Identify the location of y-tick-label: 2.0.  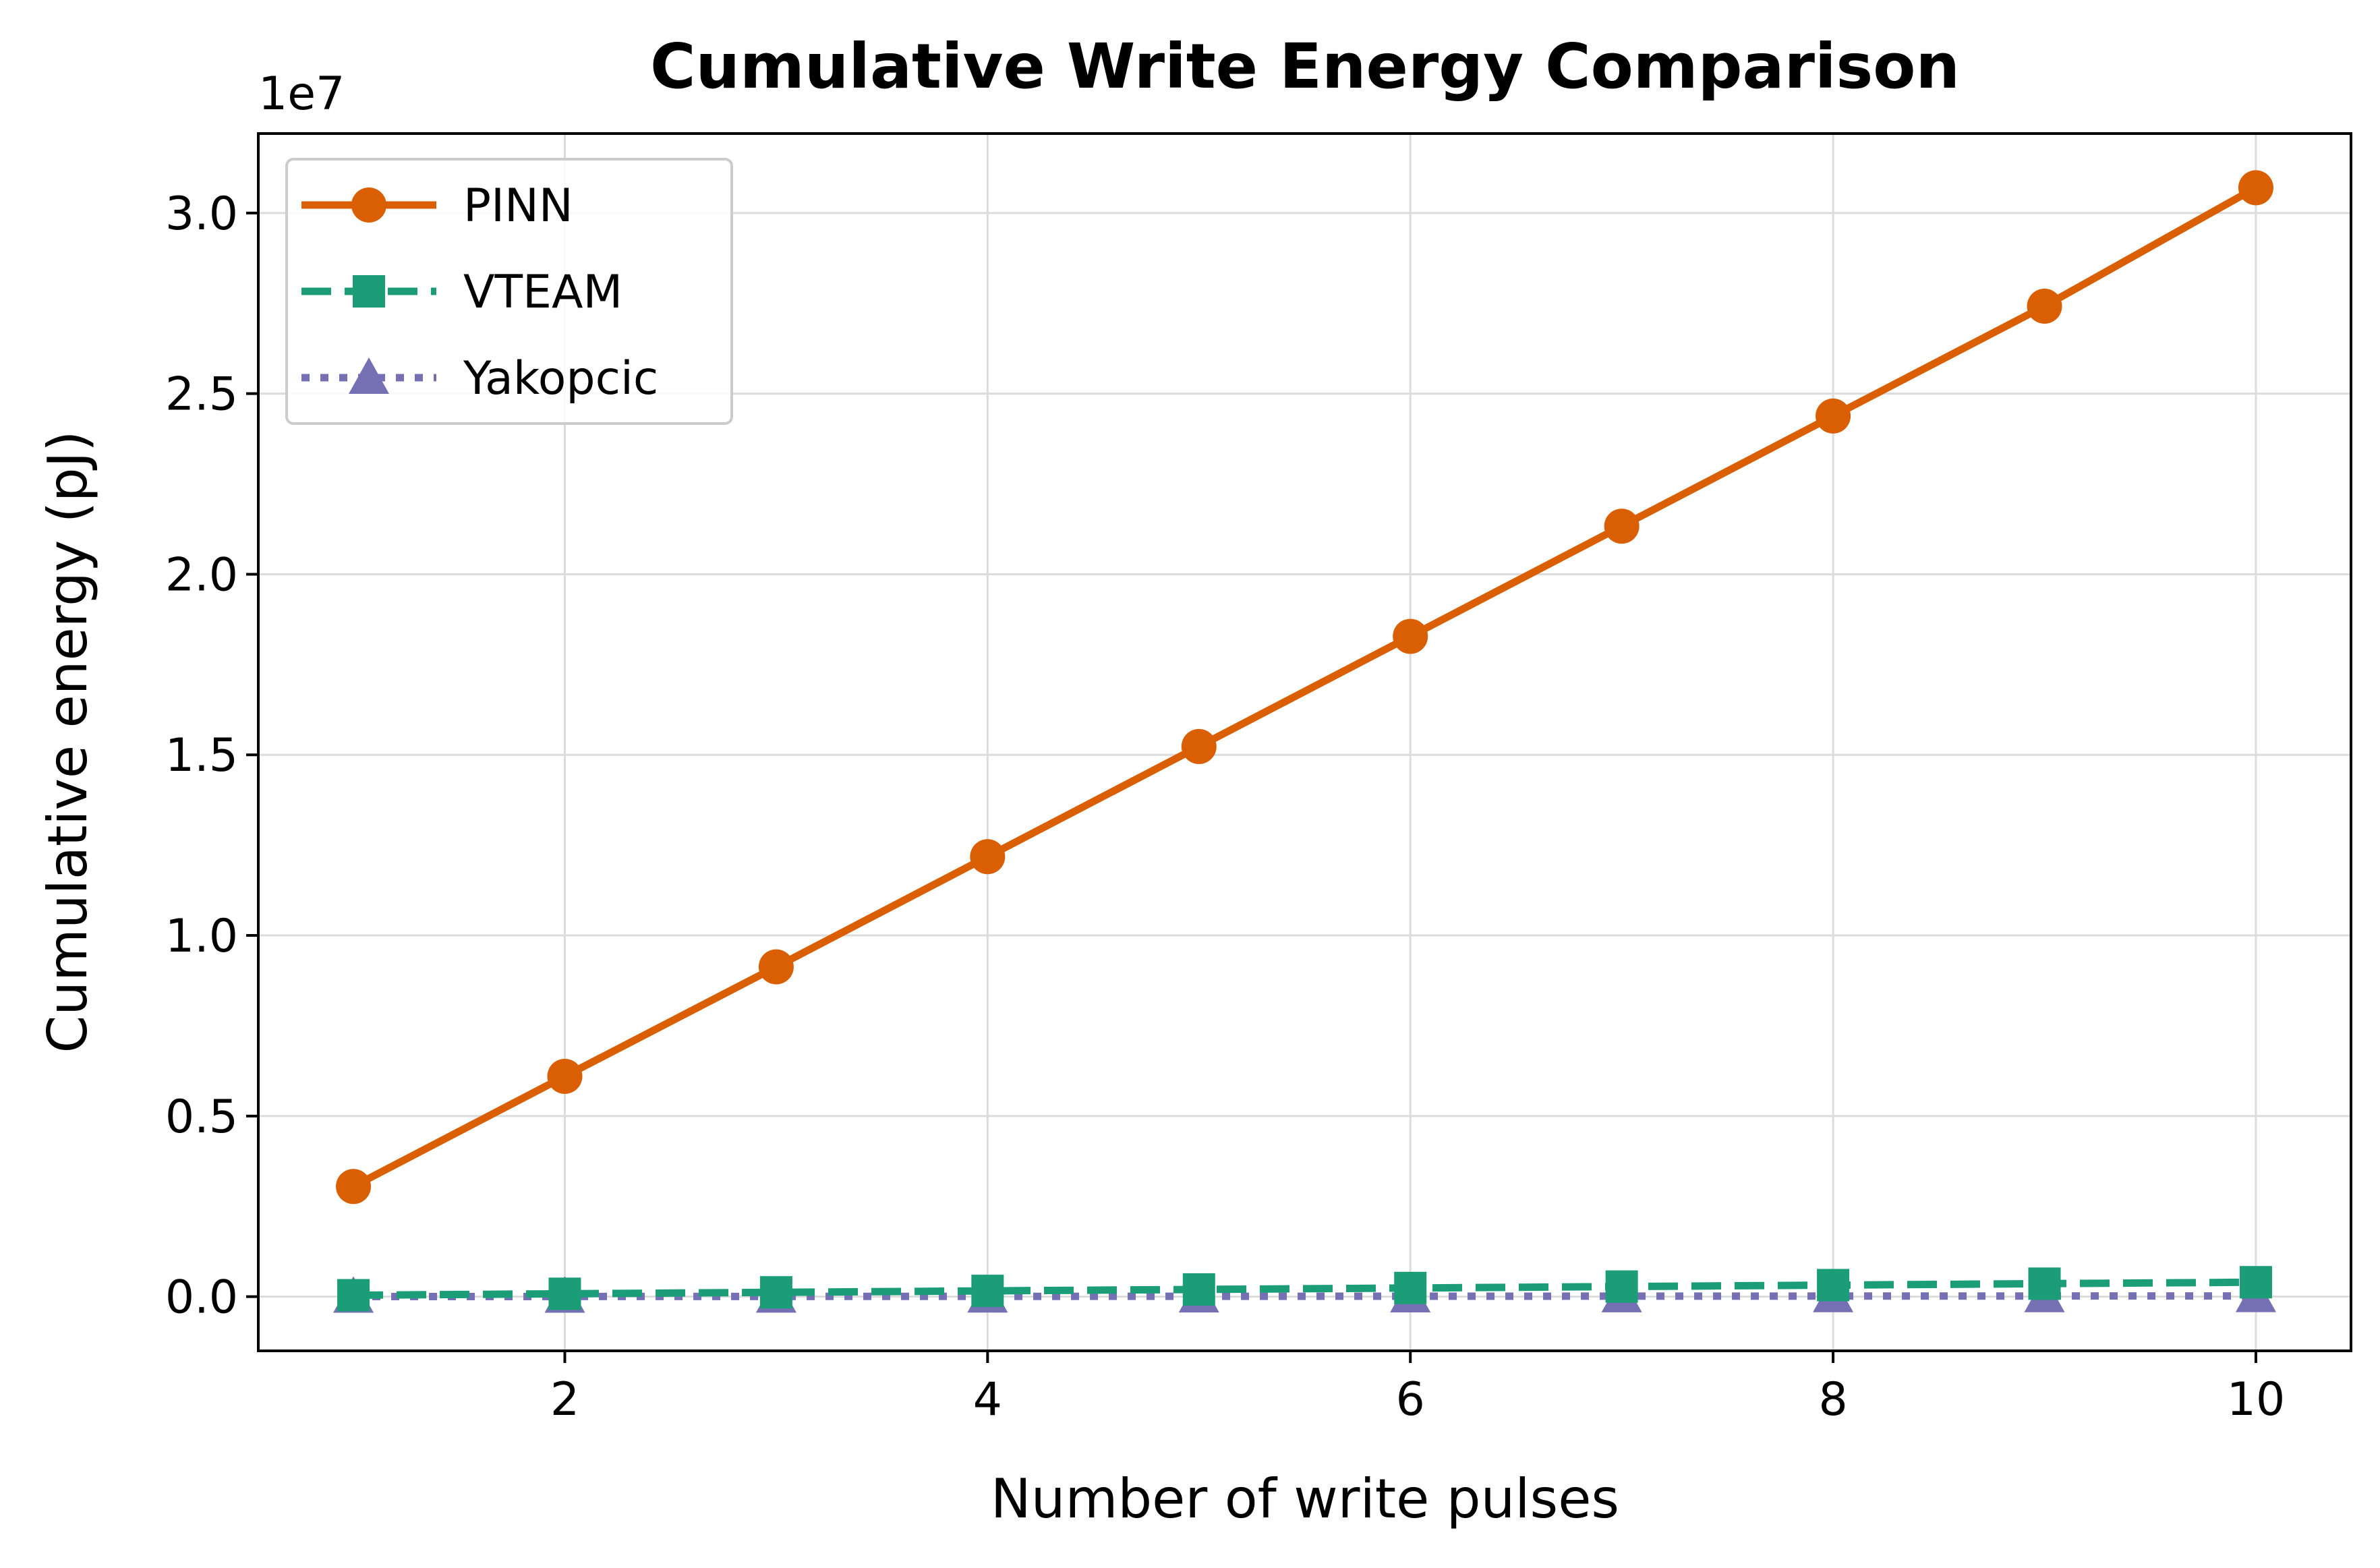
(201, 575).